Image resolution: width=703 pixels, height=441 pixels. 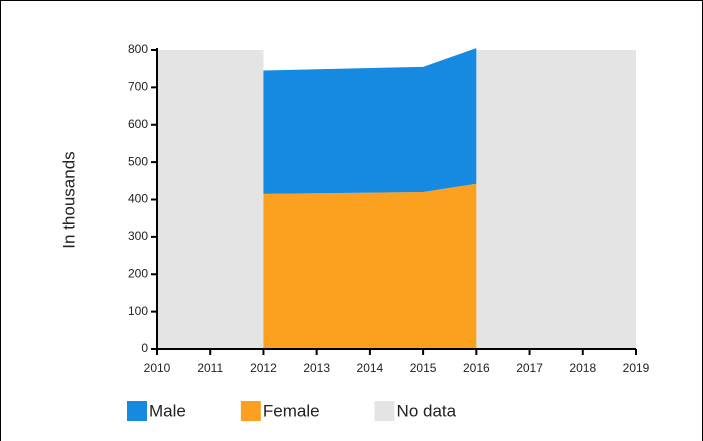 What do you see at coordinates (636, 368) in the screenshot?
I see `x-tick-label: 2019` at bounding box center [636, 368].